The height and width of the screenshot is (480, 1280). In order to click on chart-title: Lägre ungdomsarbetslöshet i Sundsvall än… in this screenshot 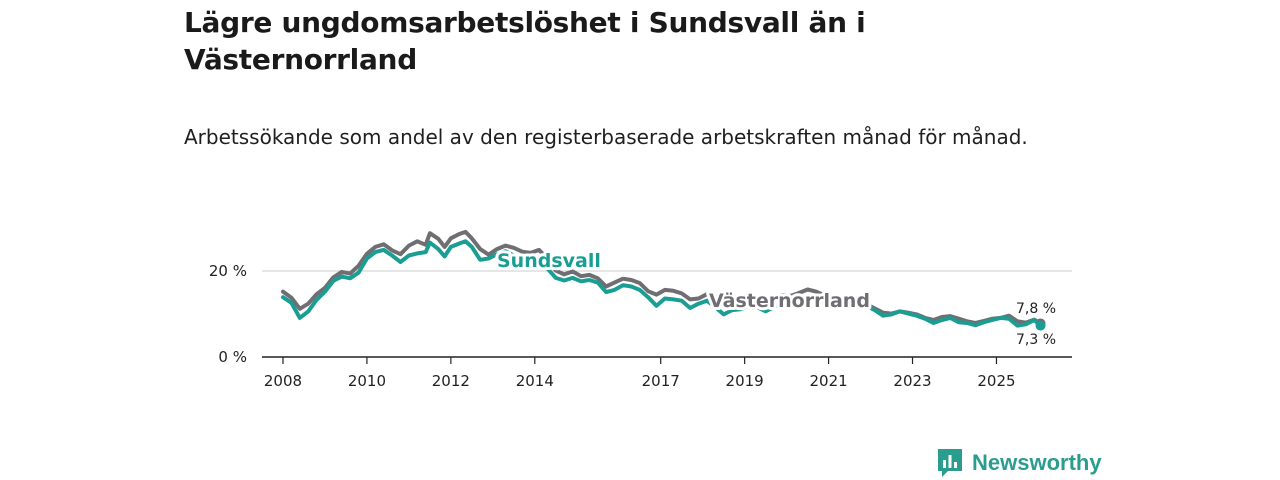, I will do `click(525, 41)`.